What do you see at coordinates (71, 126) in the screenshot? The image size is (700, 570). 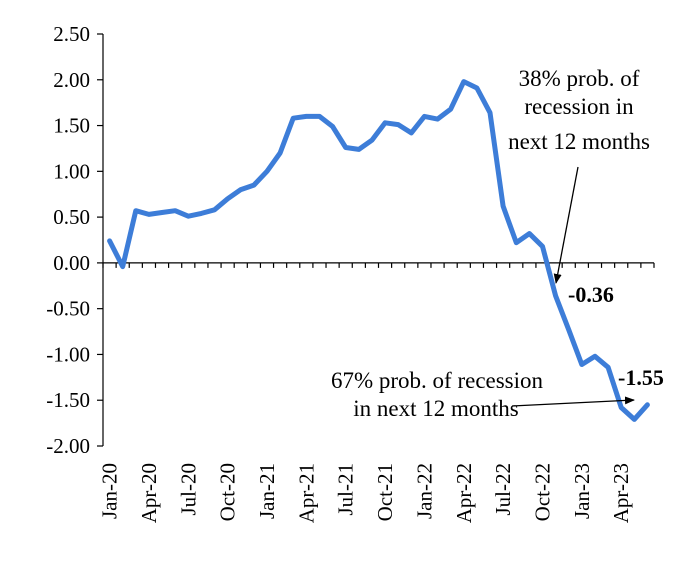 I see `y-tick-label: 1.50` at bounding box center [71, 126].